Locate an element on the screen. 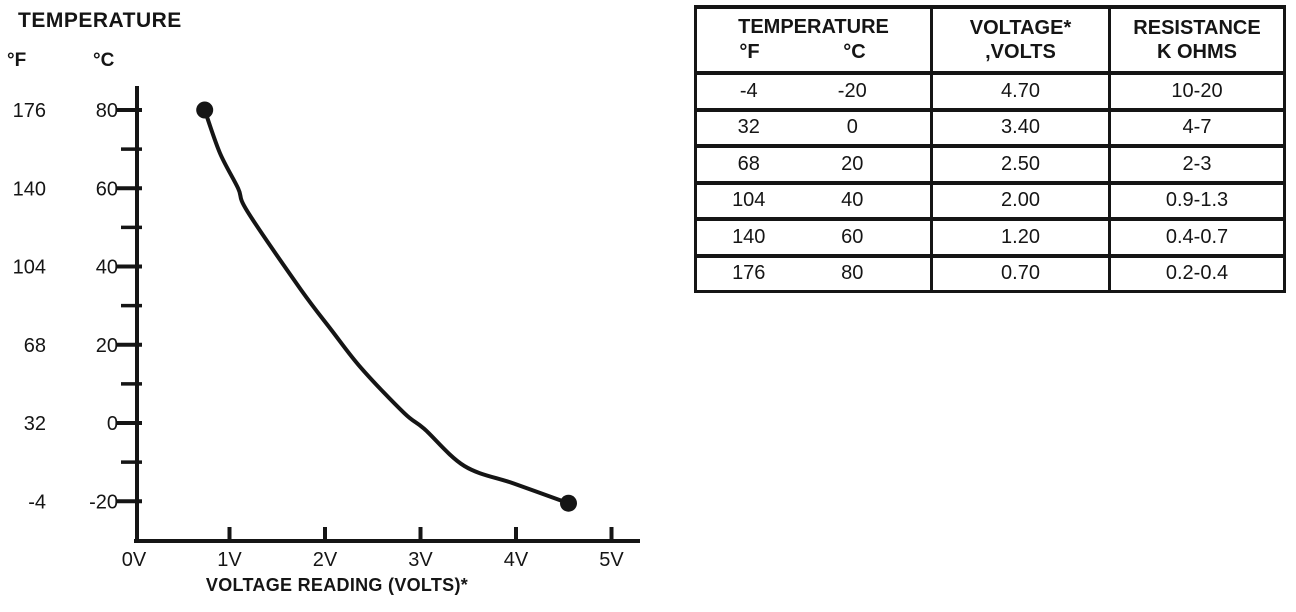 The image size is (1296, 612). x-tick-label: 0V is located at coordinates (134, 560).